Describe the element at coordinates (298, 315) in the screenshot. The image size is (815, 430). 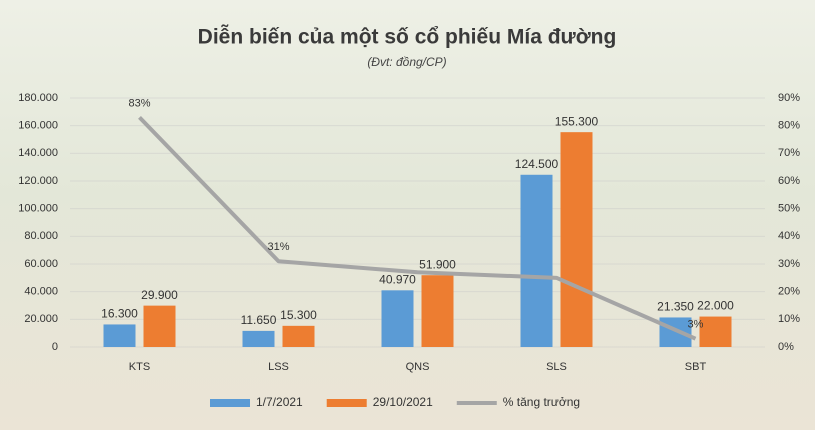
I see `data-label: 15.300` at that location.